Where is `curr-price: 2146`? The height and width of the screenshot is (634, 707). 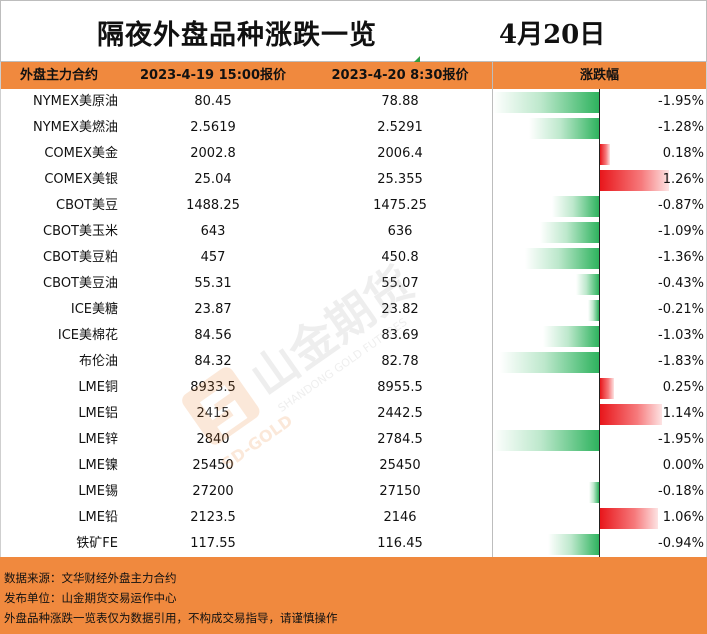 curr-price: 2146 is located at coordinates (400, 517).